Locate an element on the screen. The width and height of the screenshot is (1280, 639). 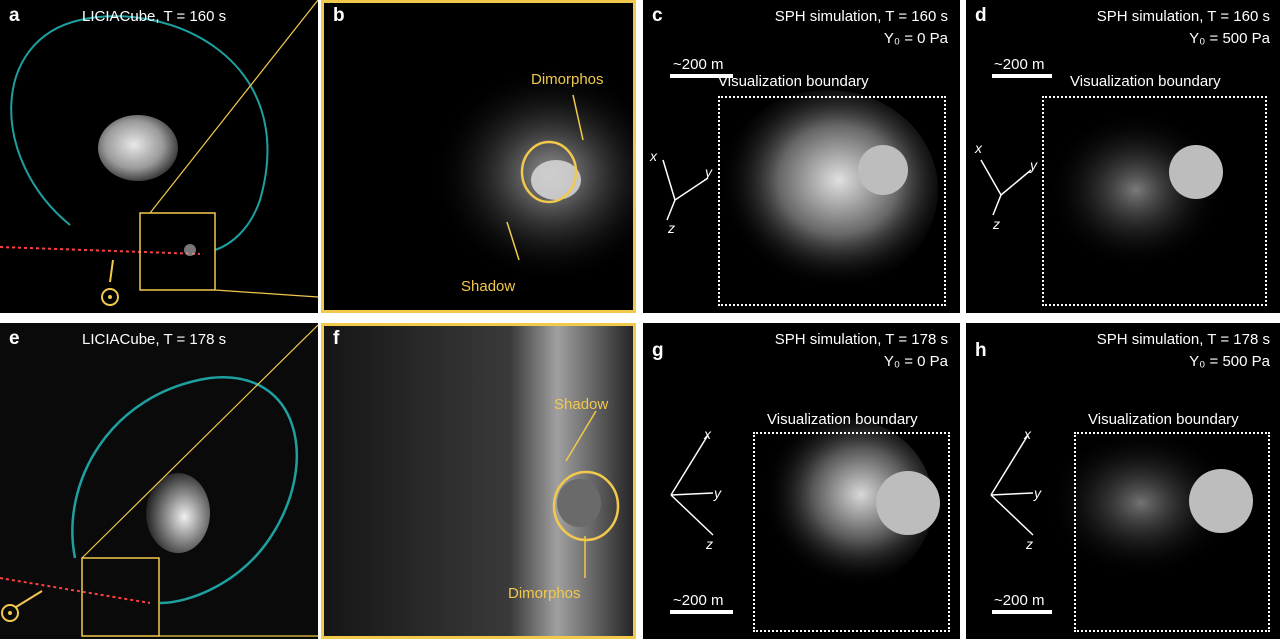
panel-title: LICIACube, T = 160 s is located at coordinates (154, 16).